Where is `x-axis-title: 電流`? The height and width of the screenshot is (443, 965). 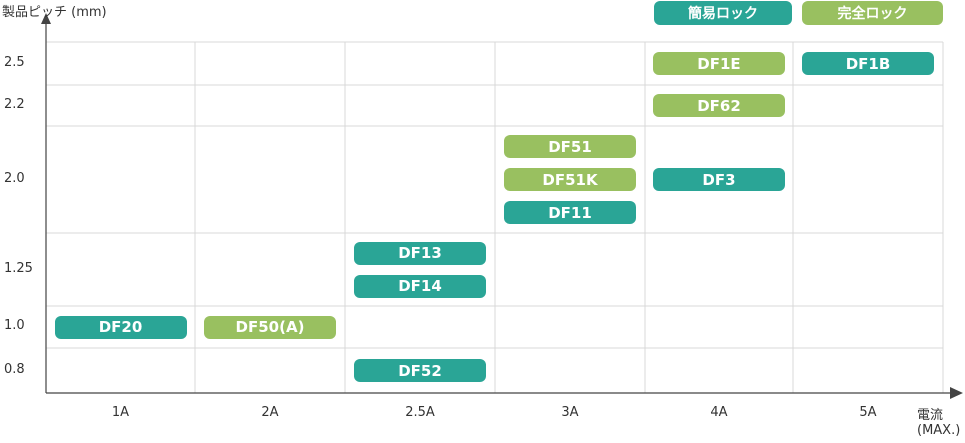
x-axis-title: 電流 is located at coordinates (930, 415).